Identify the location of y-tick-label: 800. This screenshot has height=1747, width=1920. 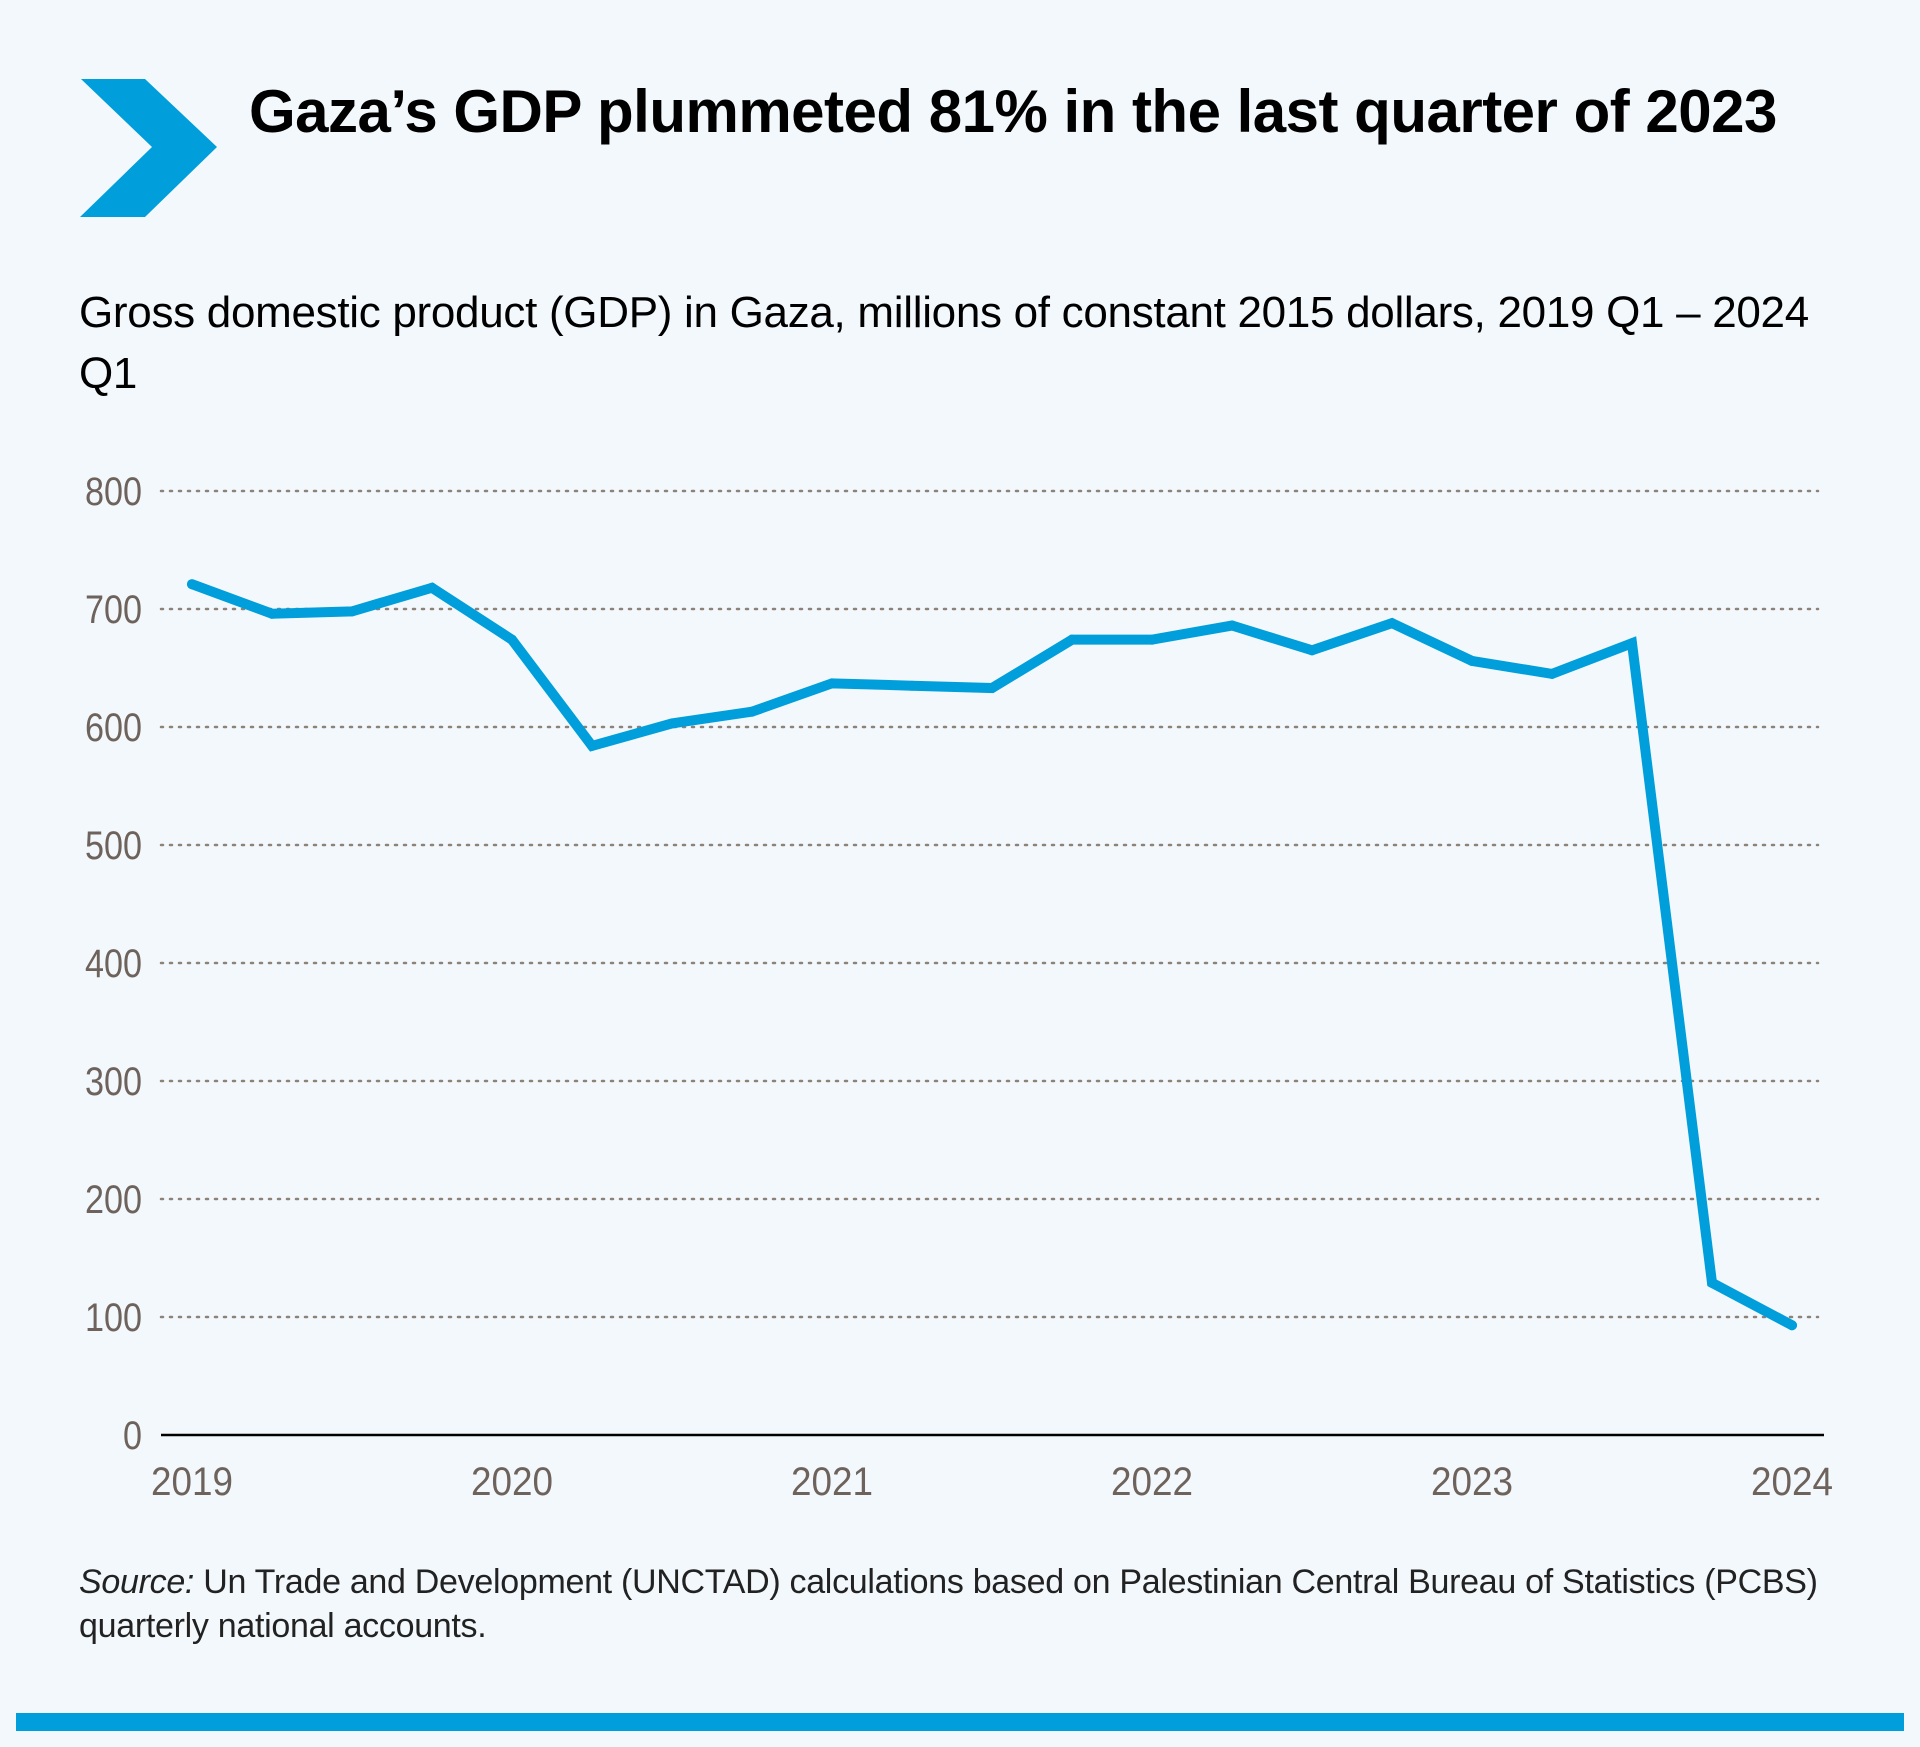
(113, 492).